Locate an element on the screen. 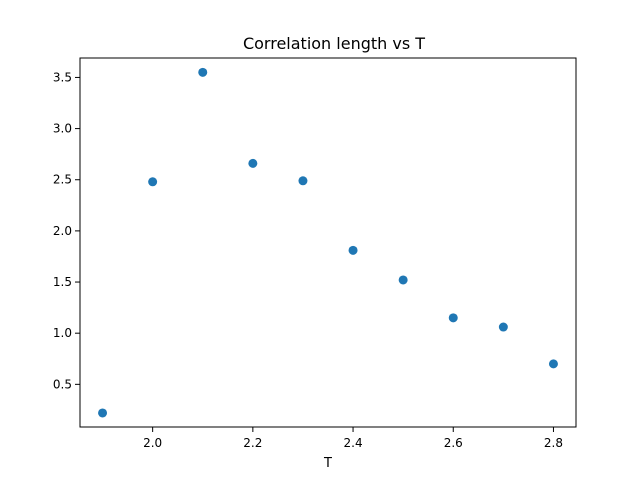 This screenshot has height=484, width=640. x-tick-label: 2.4 is located at coordinates (353, 443).